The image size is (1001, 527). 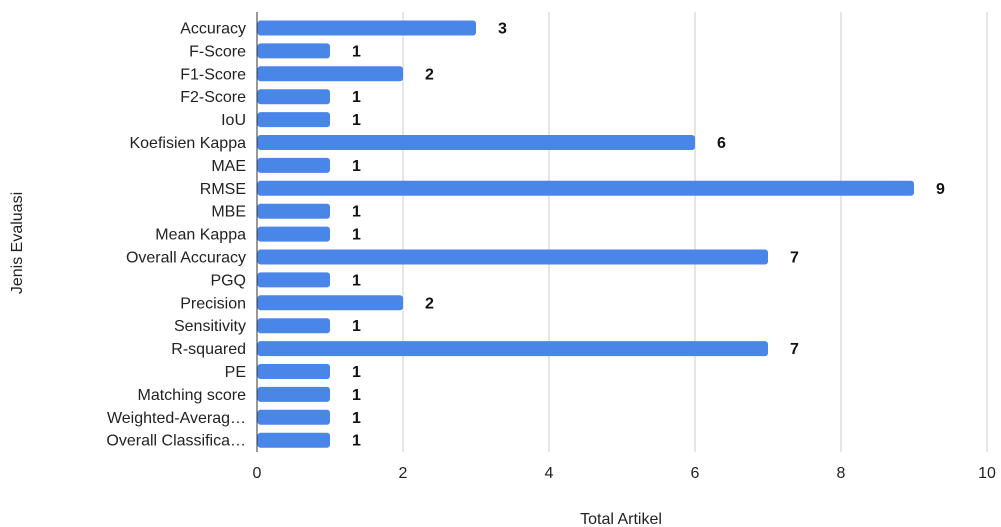 I want to click on value-label-10: 7, so click(x=794, y=258).